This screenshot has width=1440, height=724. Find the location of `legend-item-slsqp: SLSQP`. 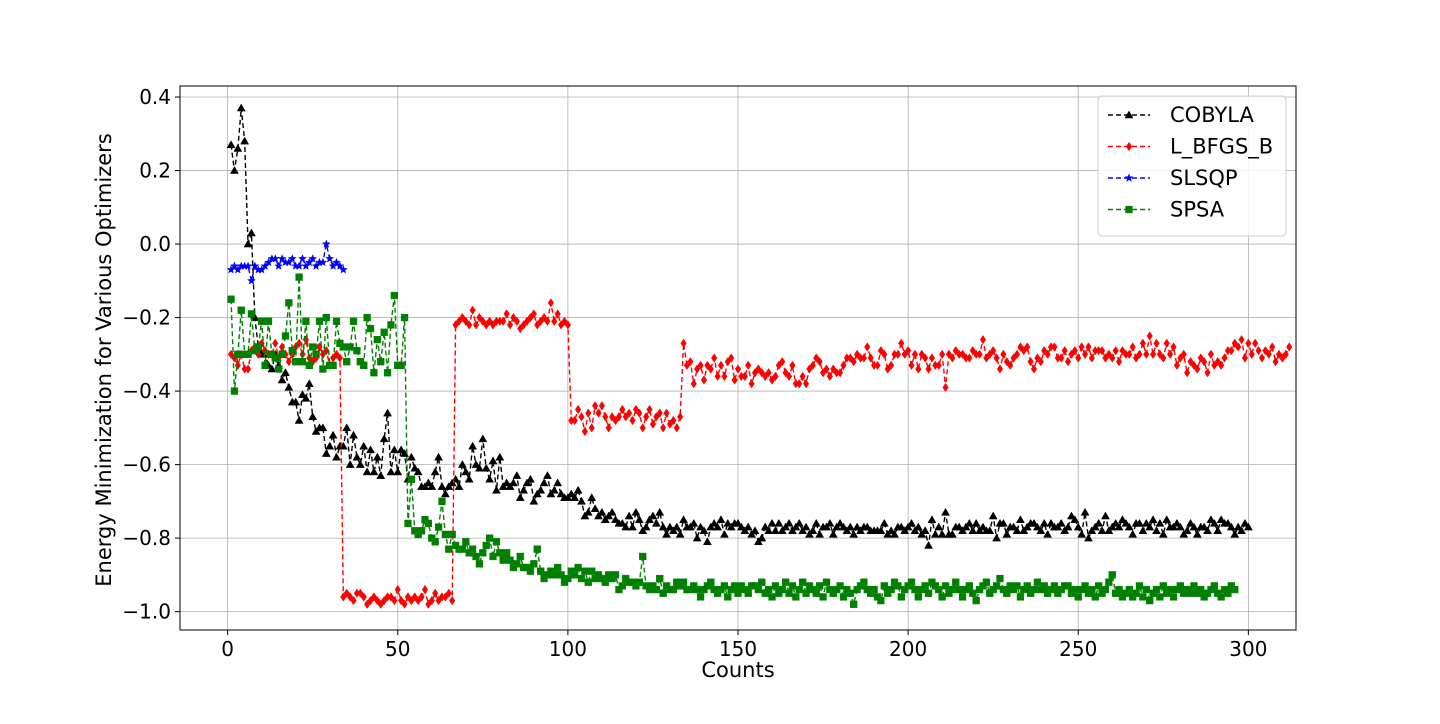

legend-item-slsqp: SLSQP is located at coordinates (1173, 178).